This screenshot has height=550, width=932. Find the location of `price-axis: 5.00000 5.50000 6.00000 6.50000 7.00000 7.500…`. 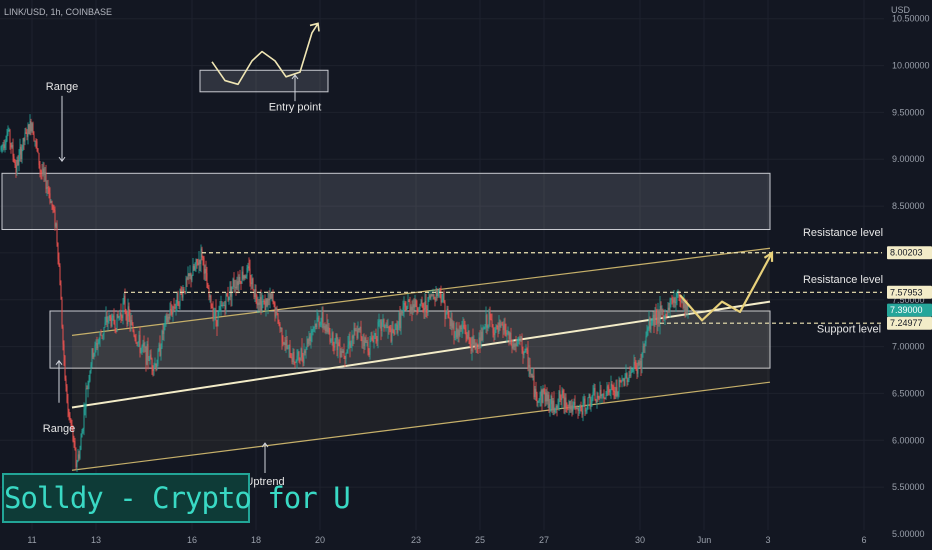

price-axis: 5.00000 5.50000 6.00000 6.50000 7.00000 7.500… is located at coordinates (908, 275).